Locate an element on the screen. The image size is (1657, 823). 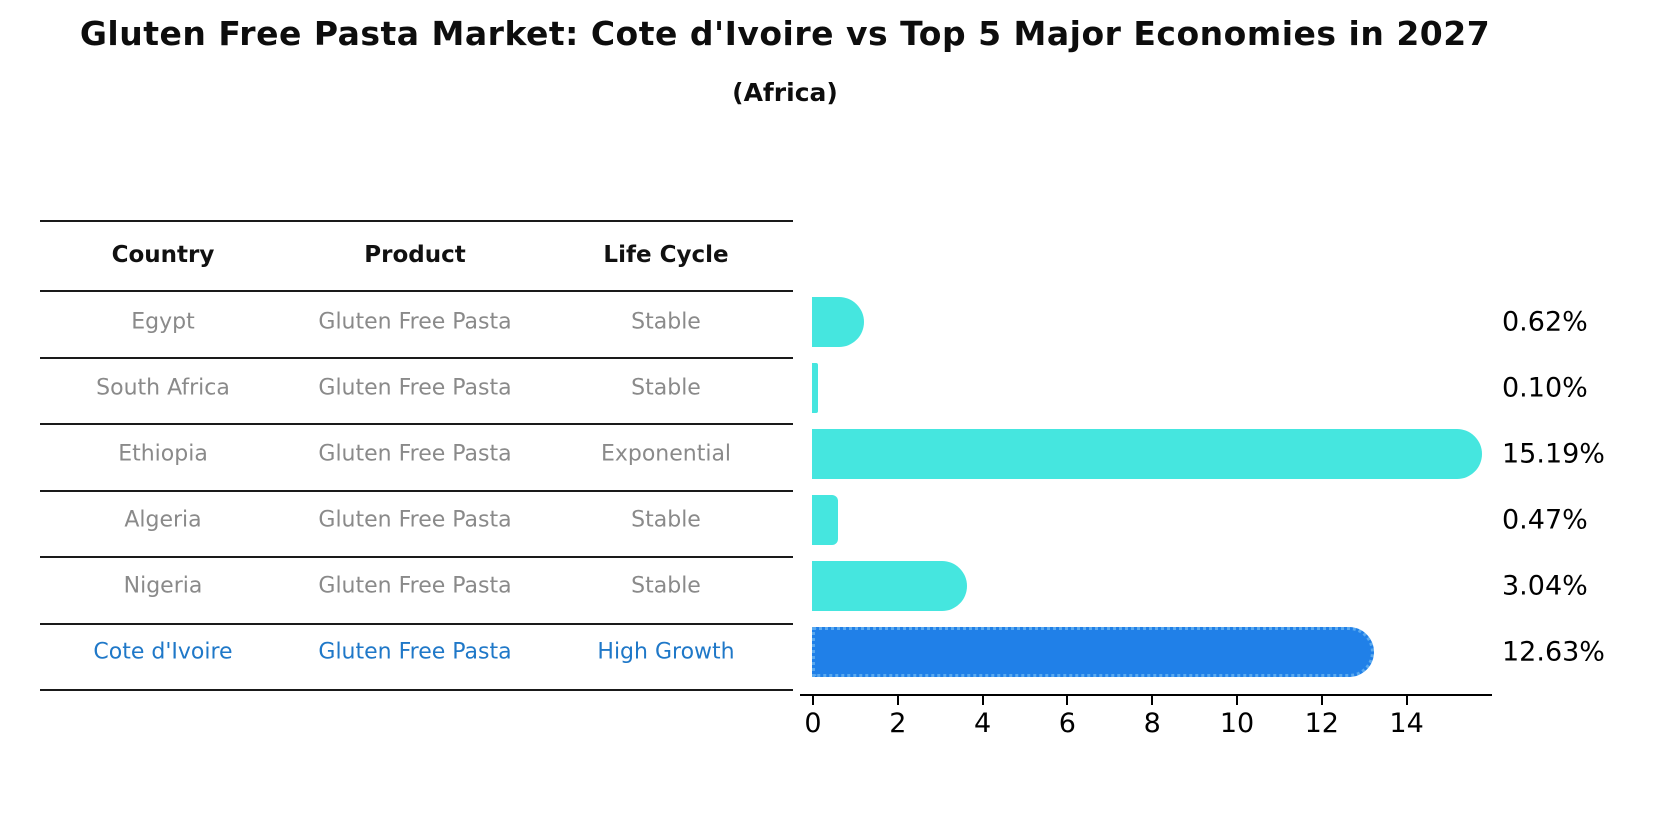
page-subtitle: (Africa) is located at coordinates (785, 92).